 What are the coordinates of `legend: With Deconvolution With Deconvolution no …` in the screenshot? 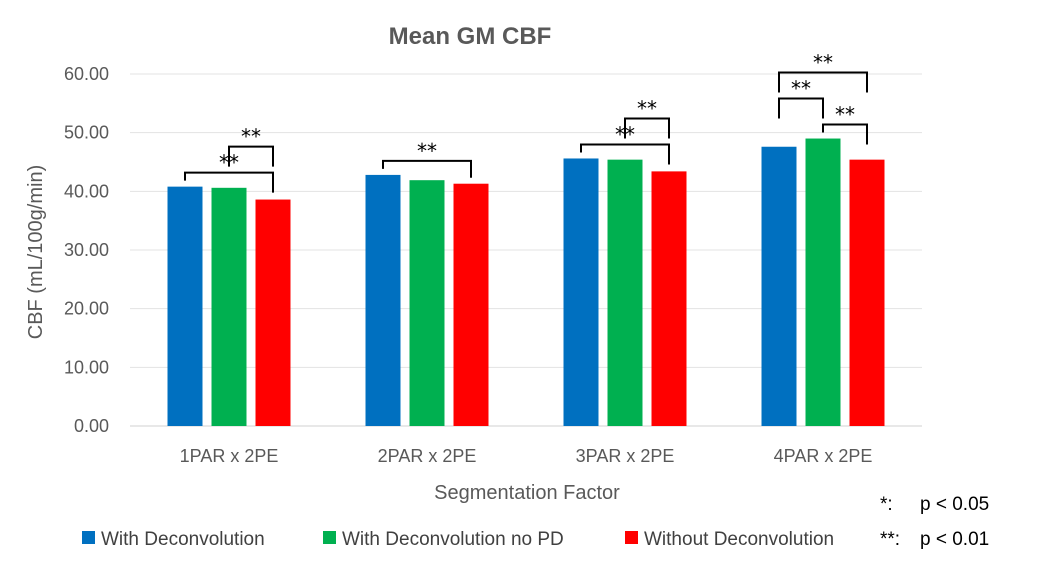 It's located at (458, 539).